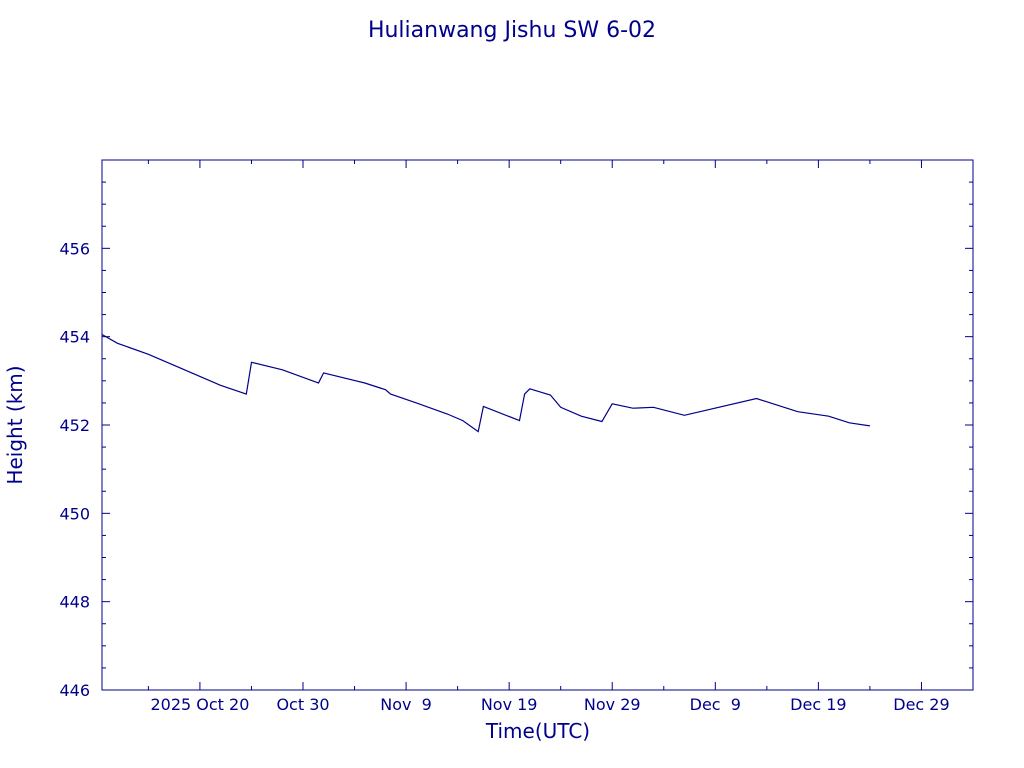 The width and height of the screenshot is (1024, 768). I want to click on y-tick-label: 448, so click(74, 602).